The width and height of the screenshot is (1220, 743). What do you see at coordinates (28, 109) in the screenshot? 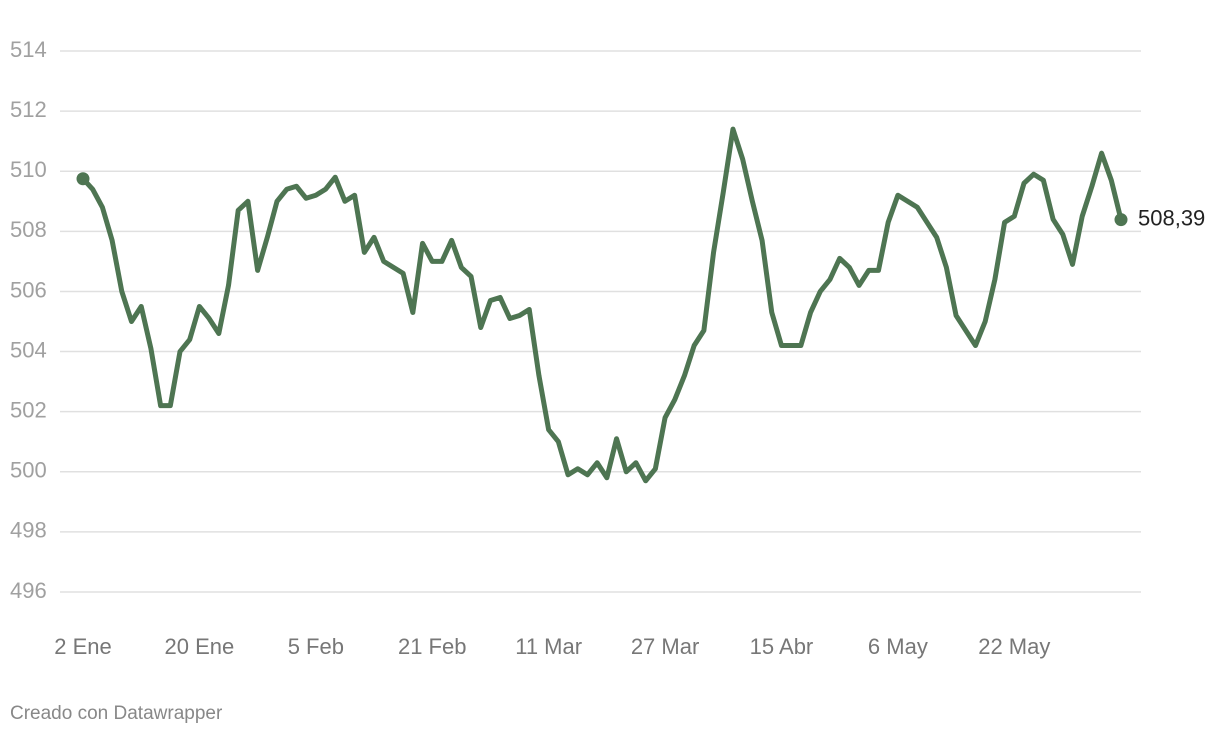
I see `y-tick-label: 512` at bounding box center [28, 109].